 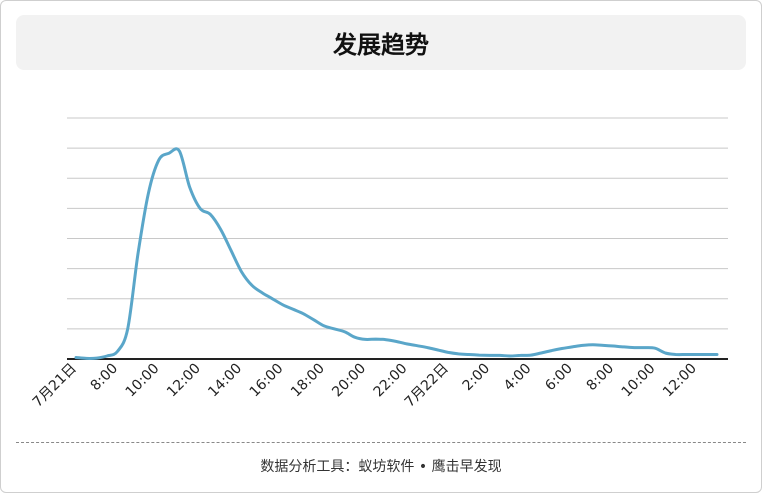 What do you see at coordinates (381, 45) in the screenshot?
I see `chart-title: 发展趋势` at bounding box center [381, 45].